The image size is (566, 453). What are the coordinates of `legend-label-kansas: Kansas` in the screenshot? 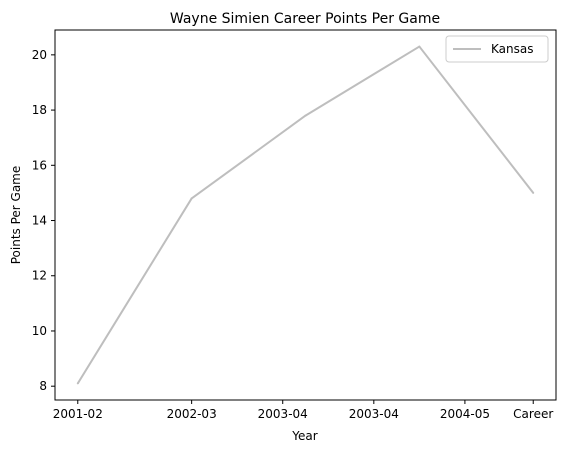 It's located at (512, 49).